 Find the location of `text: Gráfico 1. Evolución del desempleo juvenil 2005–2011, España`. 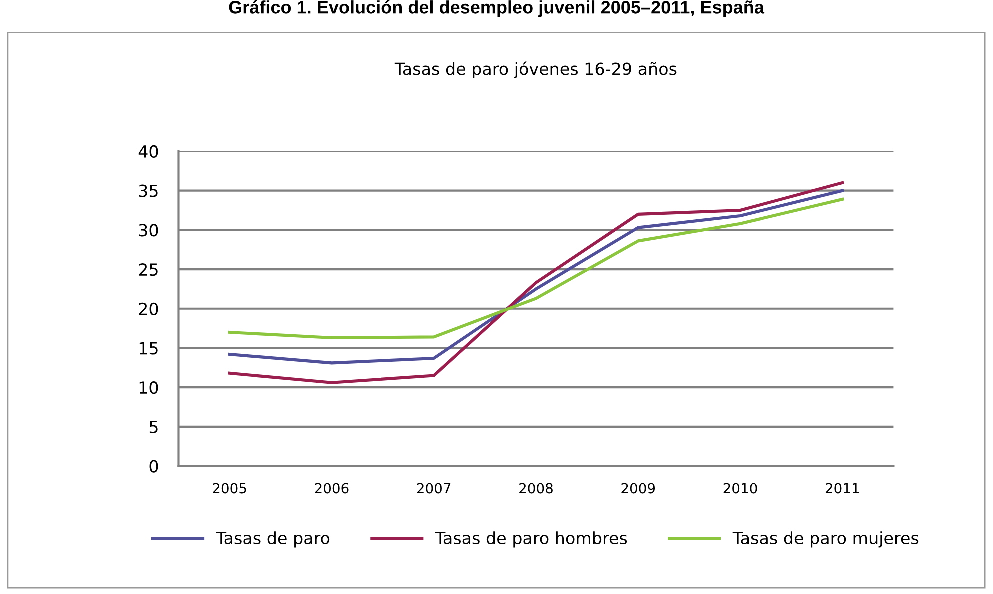

text: Gráfico 1. Evolución del desempleo juvenil 2005–2011, España is located at coordinates (497, 9).